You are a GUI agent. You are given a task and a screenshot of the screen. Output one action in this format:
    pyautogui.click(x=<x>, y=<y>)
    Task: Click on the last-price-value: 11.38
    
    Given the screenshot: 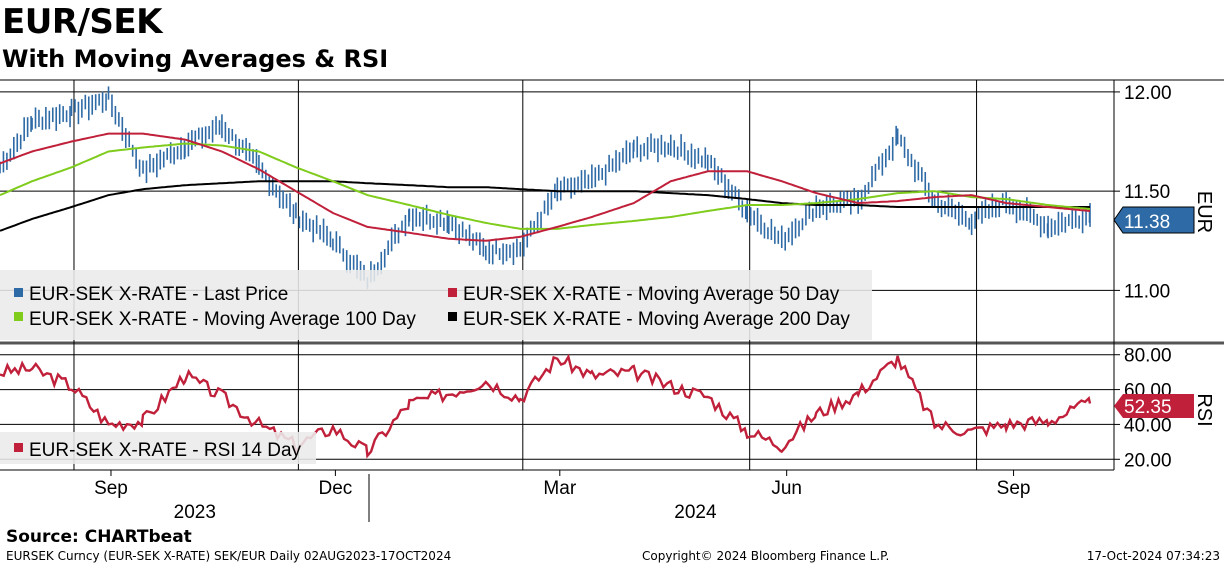 What is the action you would take?
    pyautogui.click(x=1147, y=222)
    